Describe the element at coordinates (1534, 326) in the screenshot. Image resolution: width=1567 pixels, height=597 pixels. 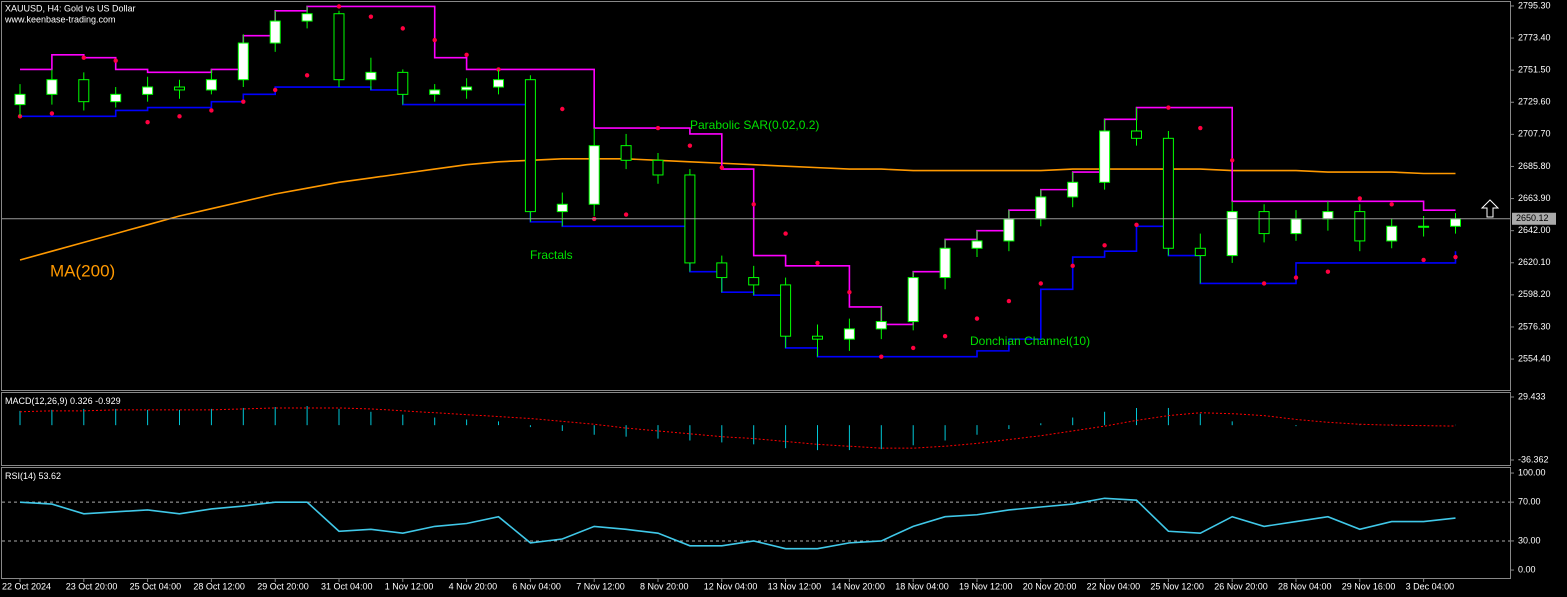
I see `y-tick-label: 2576.30` at that location.